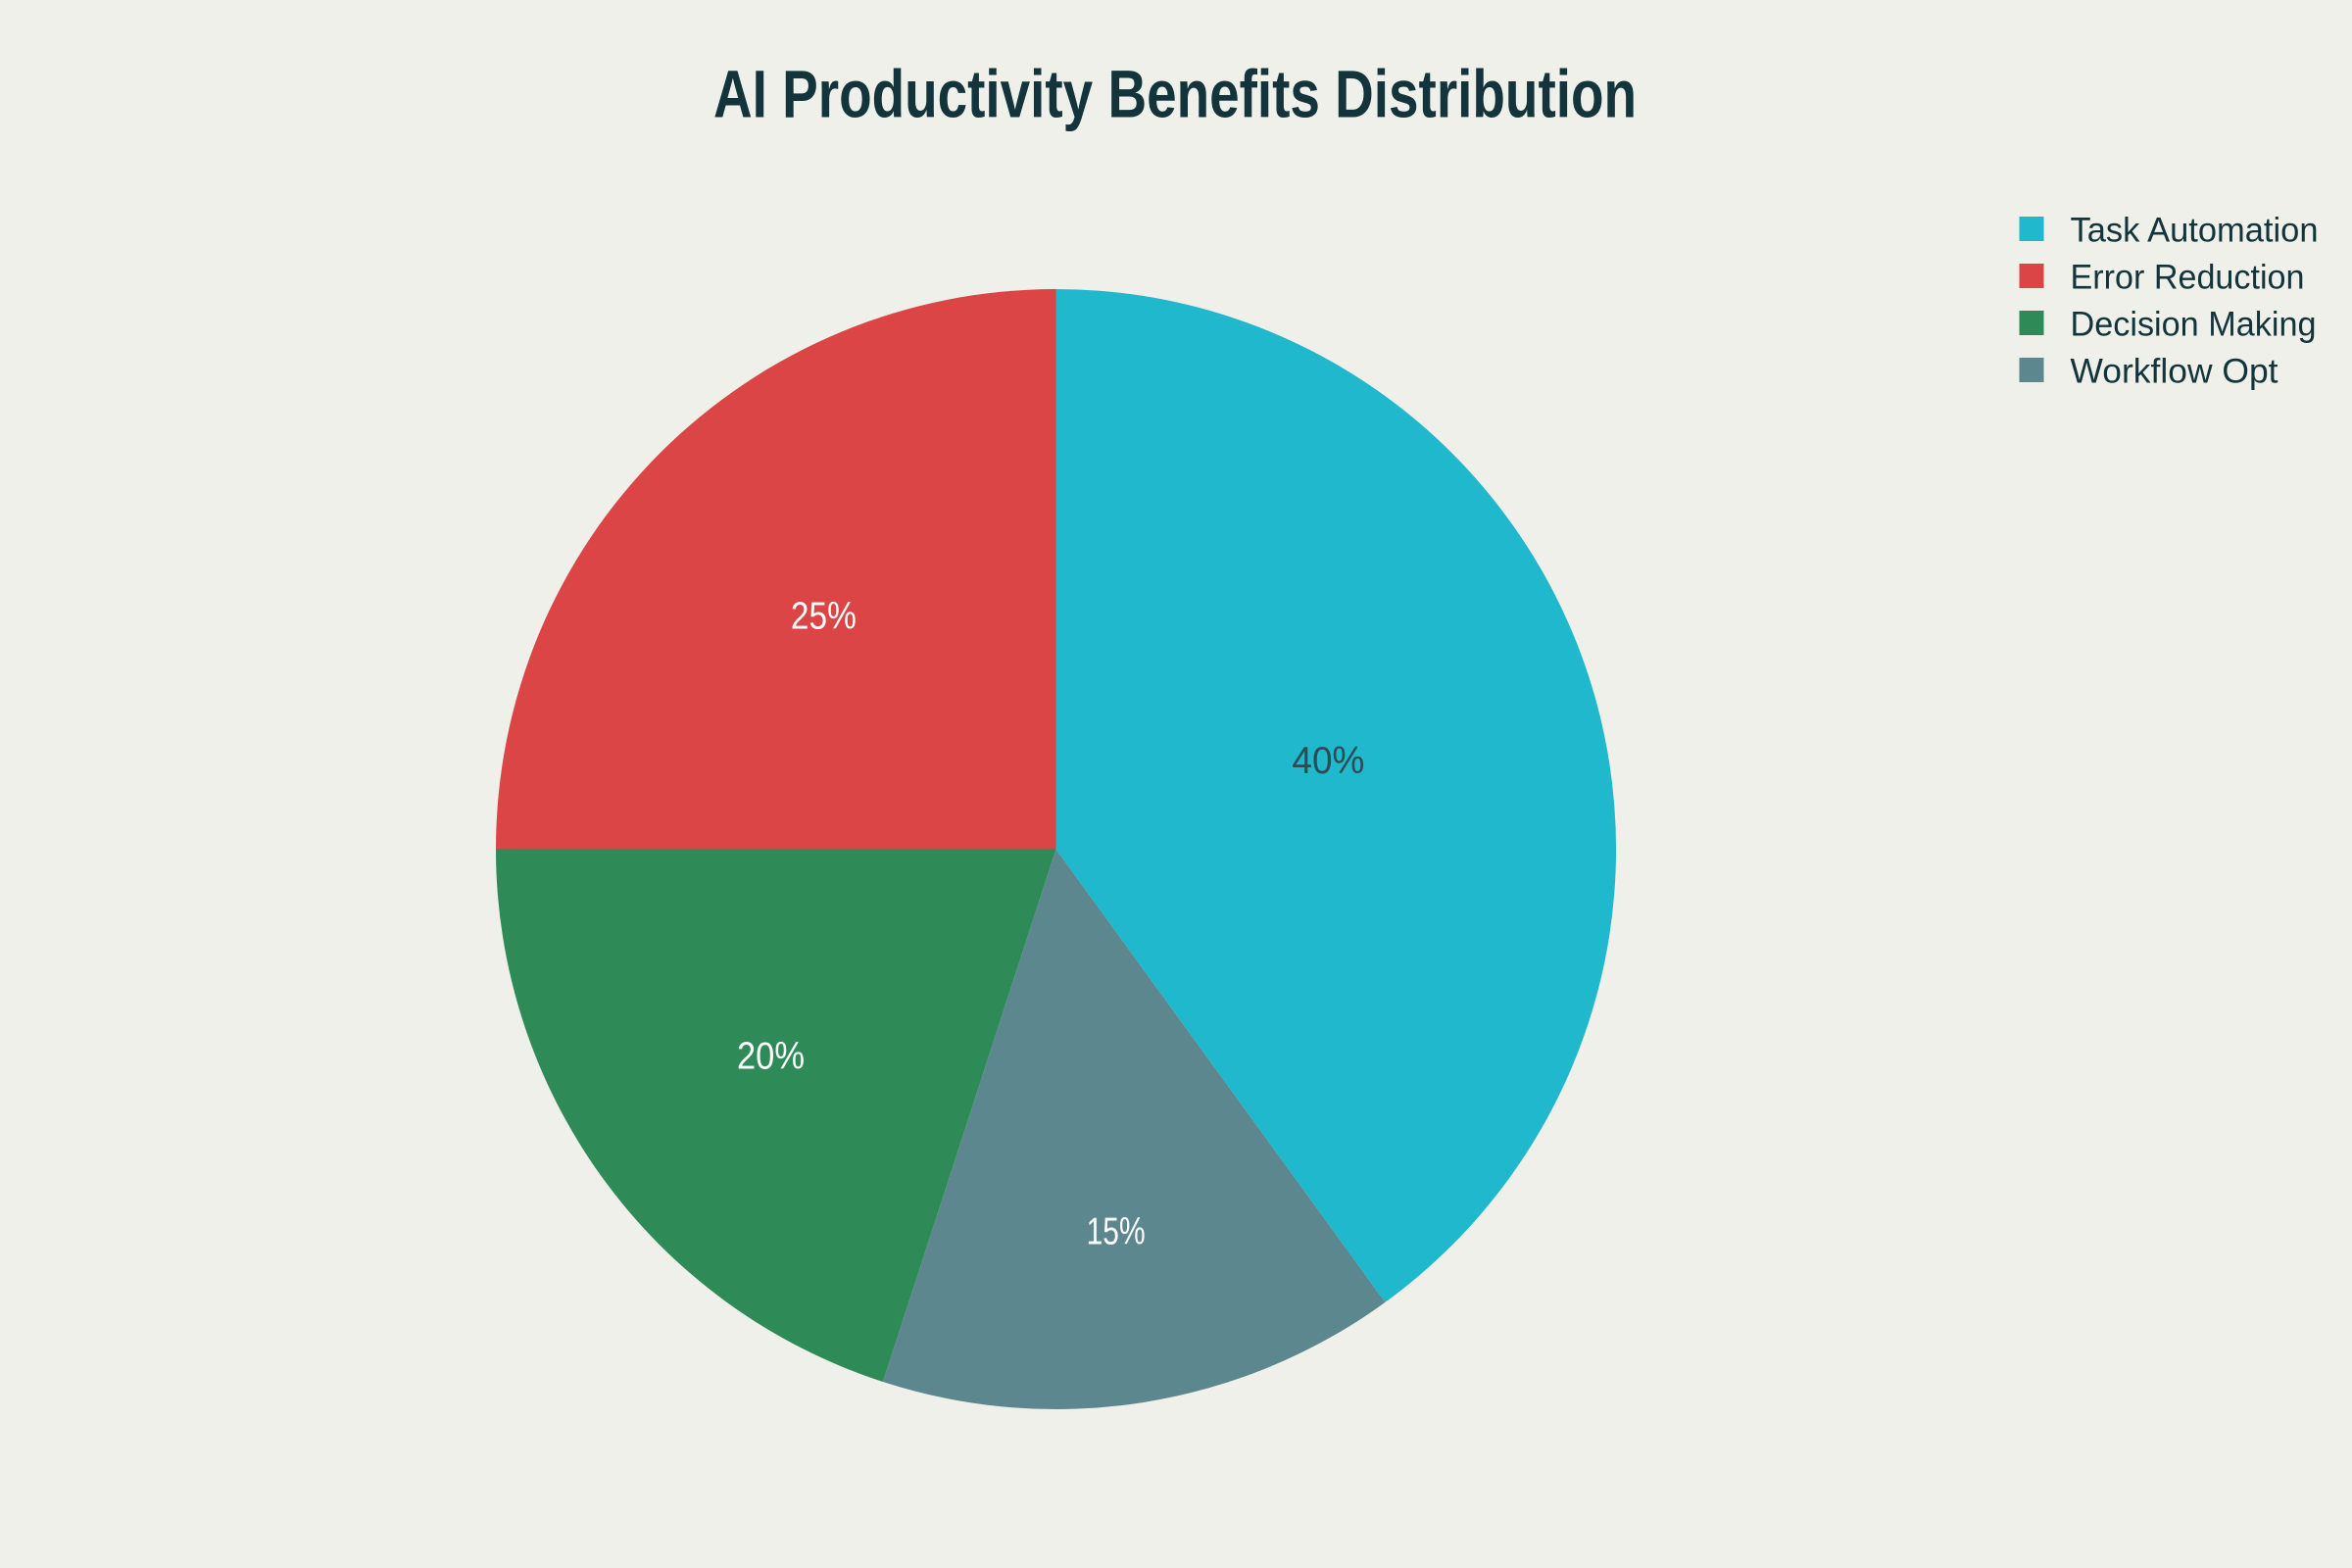 Image resolution: width=2352 pixels, height=1568 pixels. What do you see at coordinates (824, 617) in the screenshot?
I see `svg-text: 25%` at bounding box center [824, 617].